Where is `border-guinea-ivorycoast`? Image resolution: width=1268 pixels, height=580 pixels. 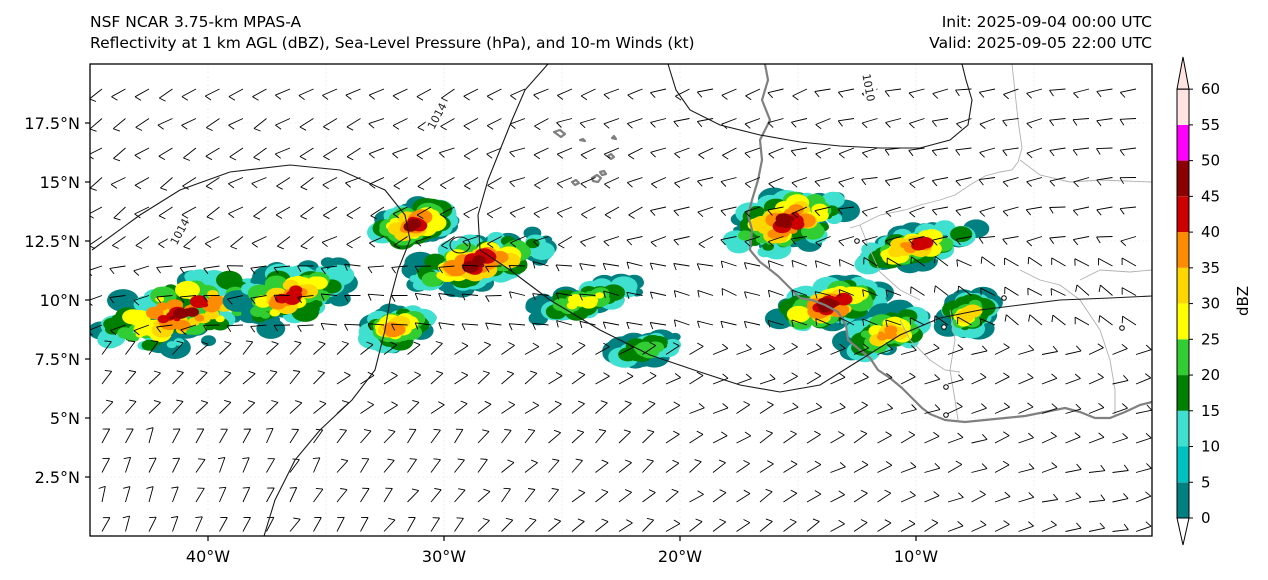
border-guinea-ivorycoast is located at coordinates (954, 365).